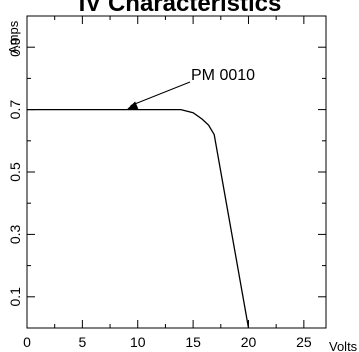  I want to click on annotation-leader, so click(160, 94).